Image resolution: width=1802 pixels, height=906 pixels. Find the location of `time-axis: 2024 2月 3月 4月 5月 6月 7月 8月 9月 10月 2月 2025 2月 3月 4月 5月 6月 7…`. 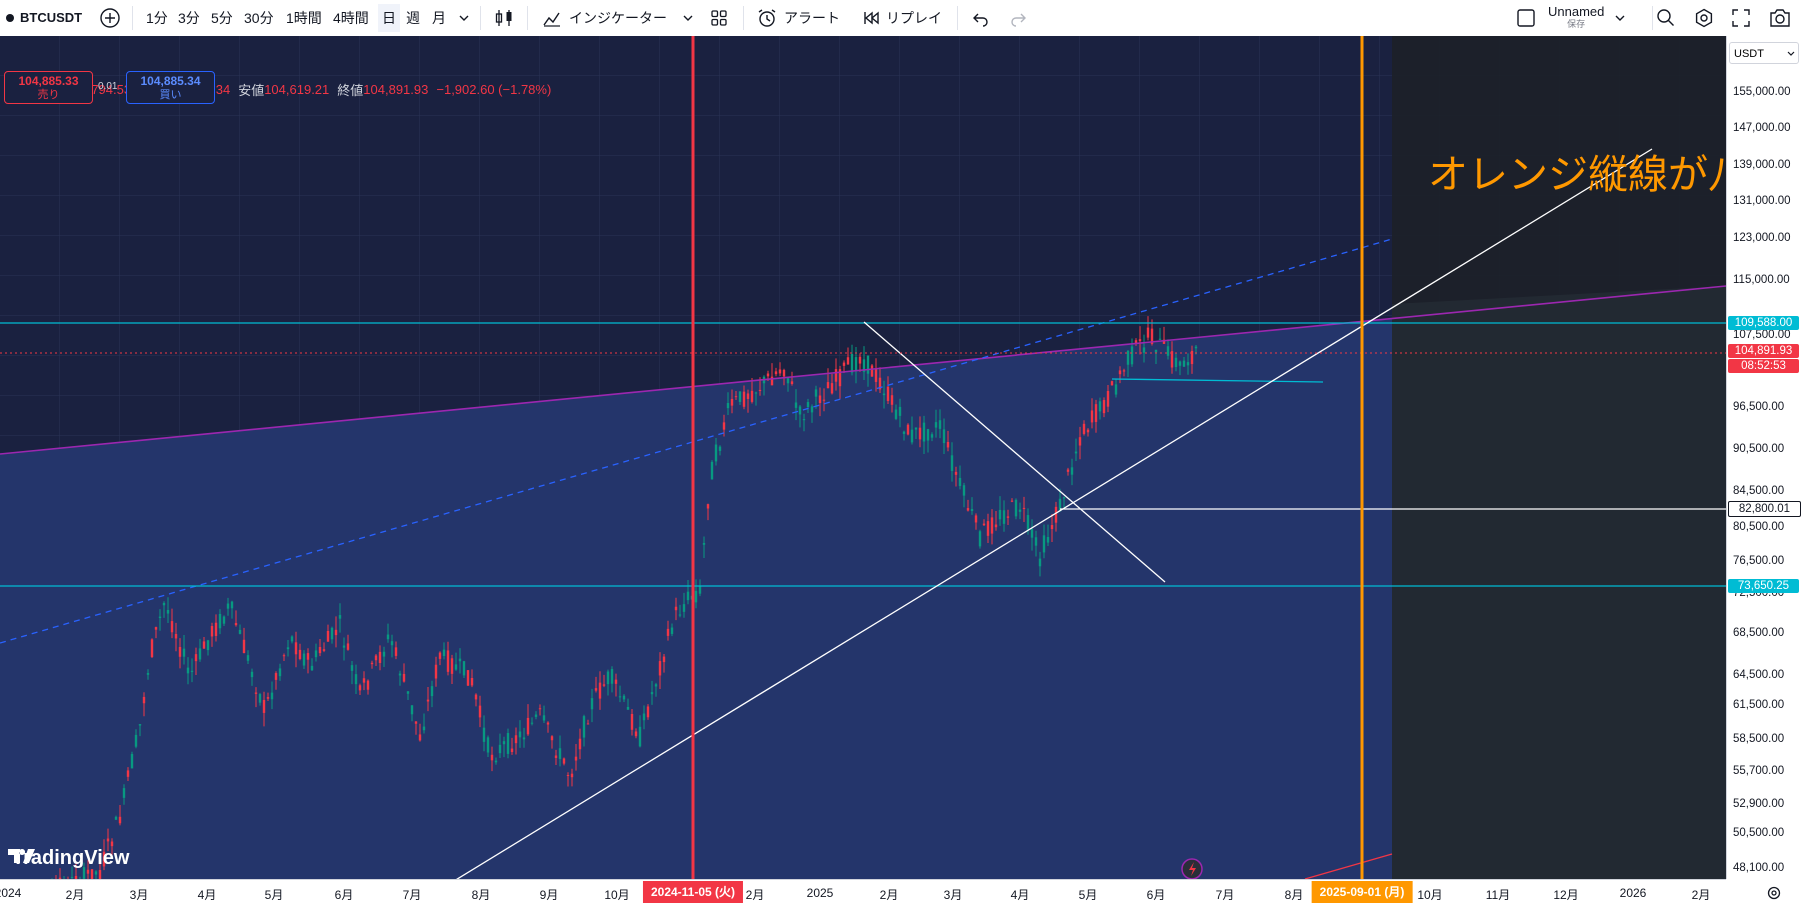

time-axis: 2024 2月 3月 4月 5月 6月 7月 8月 9月 10月 2月 2025 2月 3月 4月 5月 6月 7… is located at coordinates (890, 892).